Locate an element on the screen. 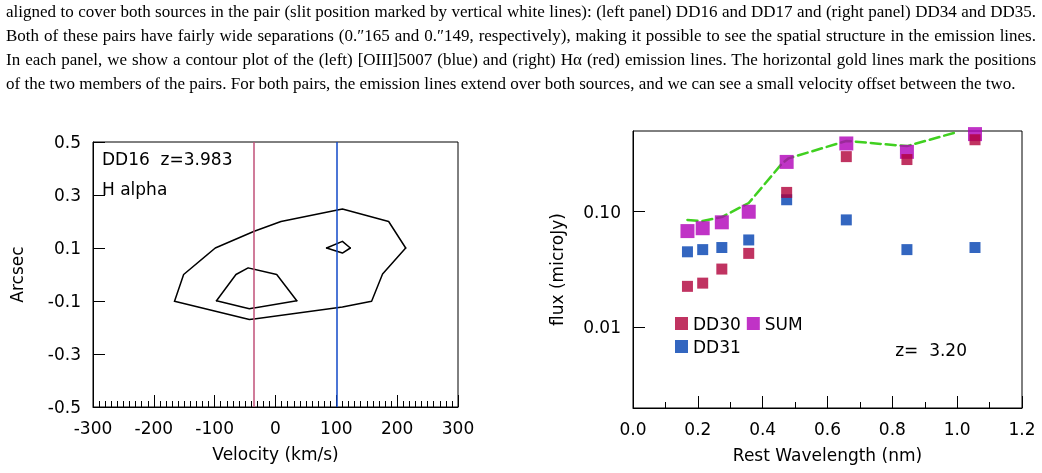 The image size is (1042, 473). y-tick-label: -0.3 is located at coordinates (64, 354).